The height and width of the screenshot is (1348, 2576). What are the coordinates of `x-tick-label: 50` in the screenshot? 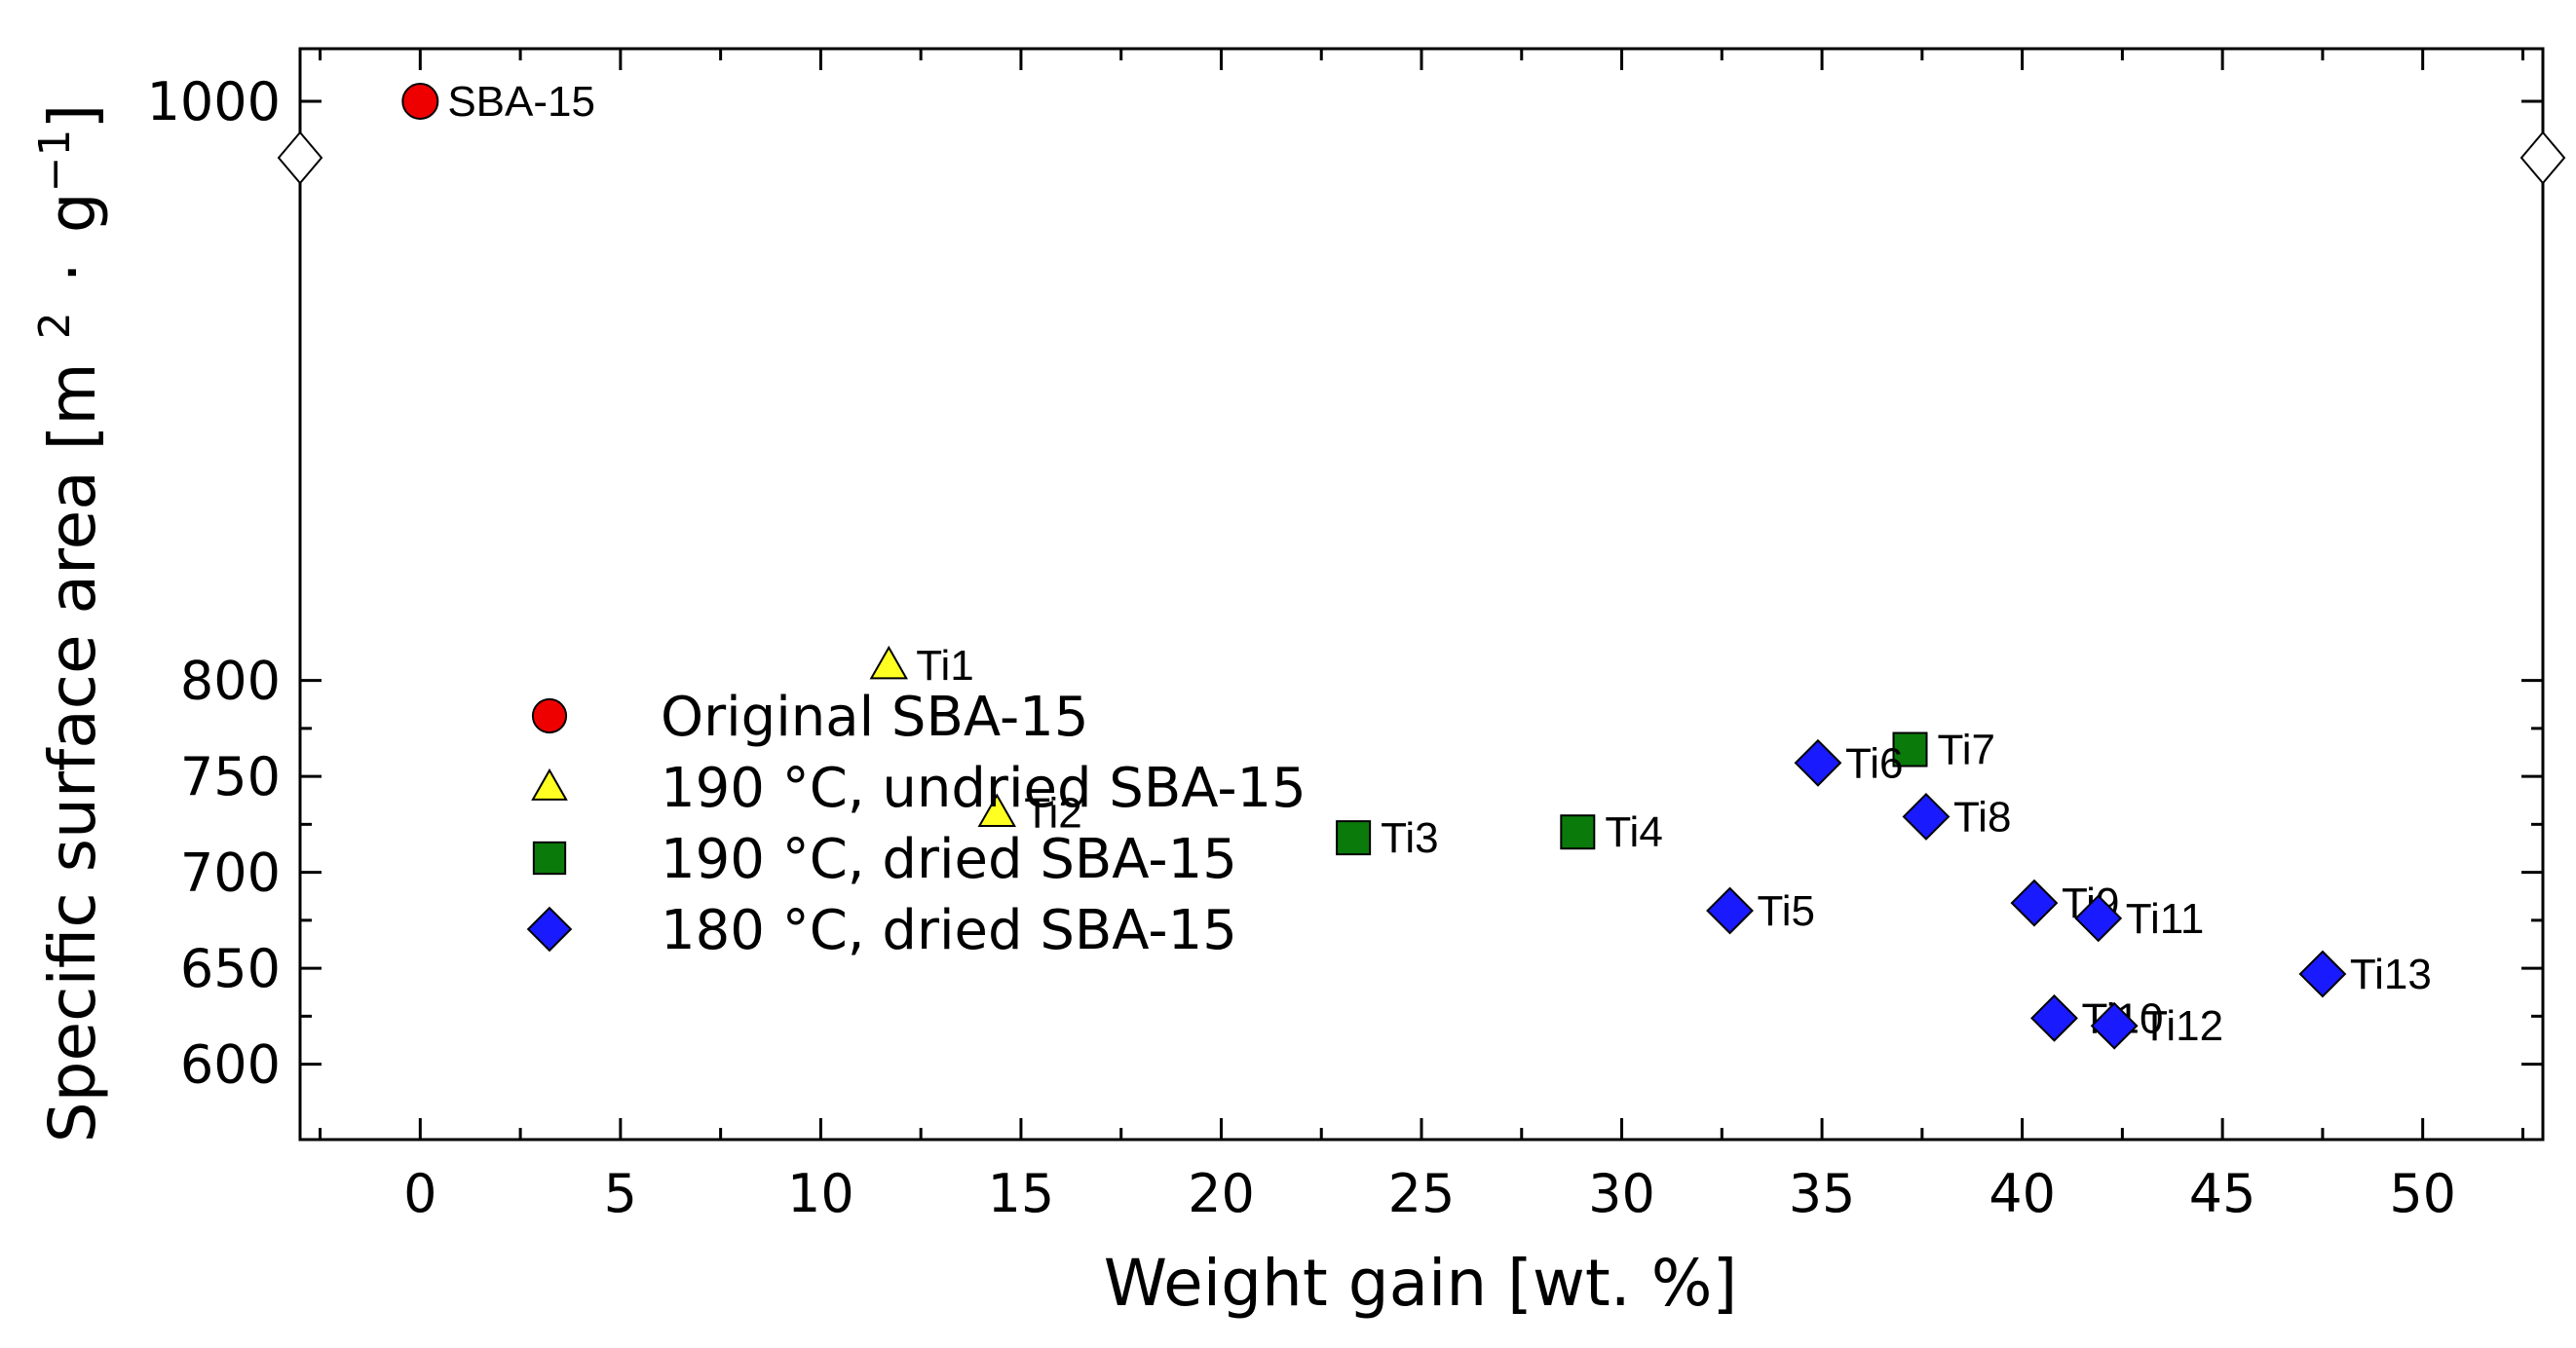 It's located at (2422, 1193).